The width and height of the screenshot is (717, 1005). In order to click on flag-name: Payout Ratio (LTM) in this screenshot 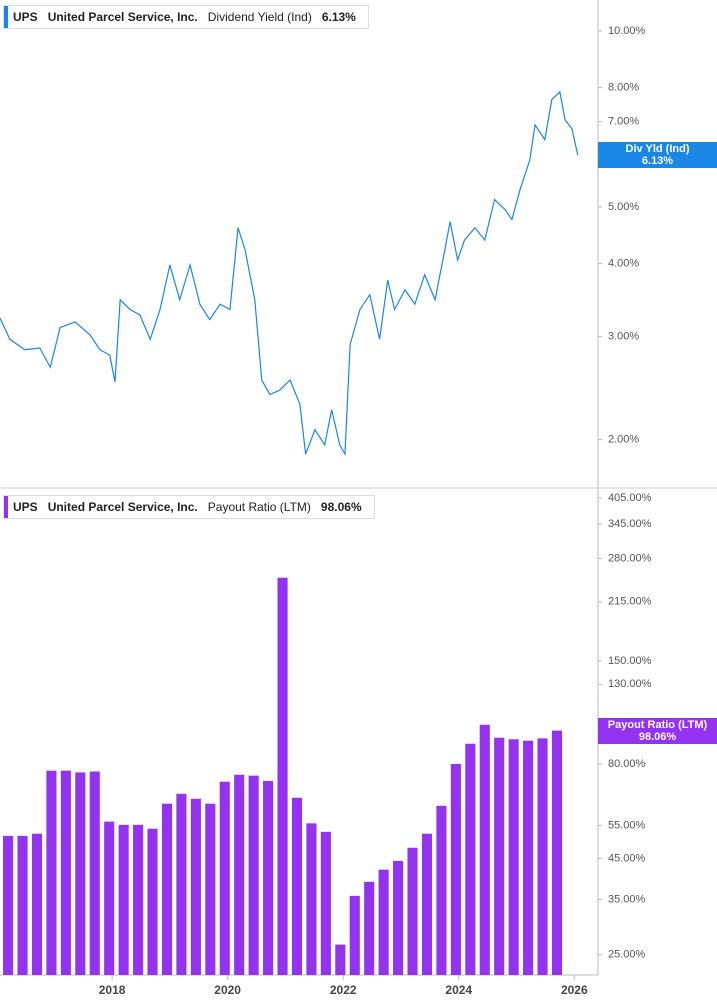, I will do `click(657, 724)`.